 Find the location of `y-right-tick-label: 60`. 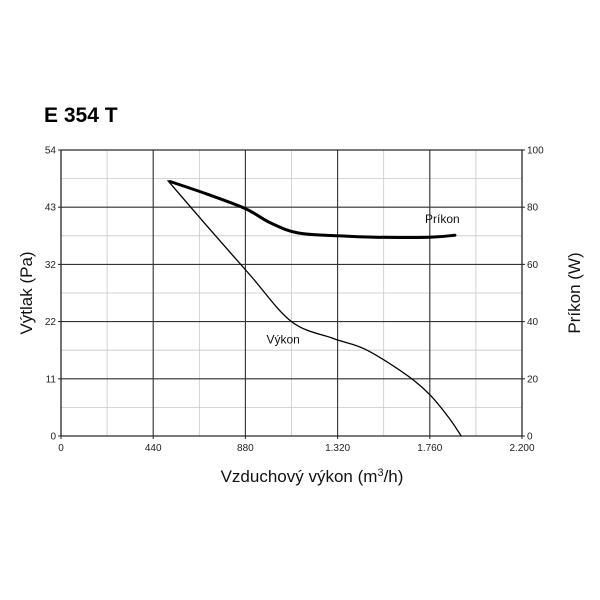

y-right-tick-label: 60 is located at coordinates (533, 265).